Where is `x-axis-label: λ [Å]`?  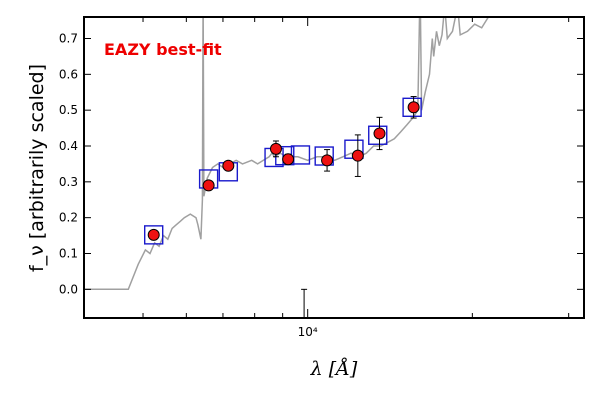
x-axis-label: λ [Å] is located at coordinates (334, 369).